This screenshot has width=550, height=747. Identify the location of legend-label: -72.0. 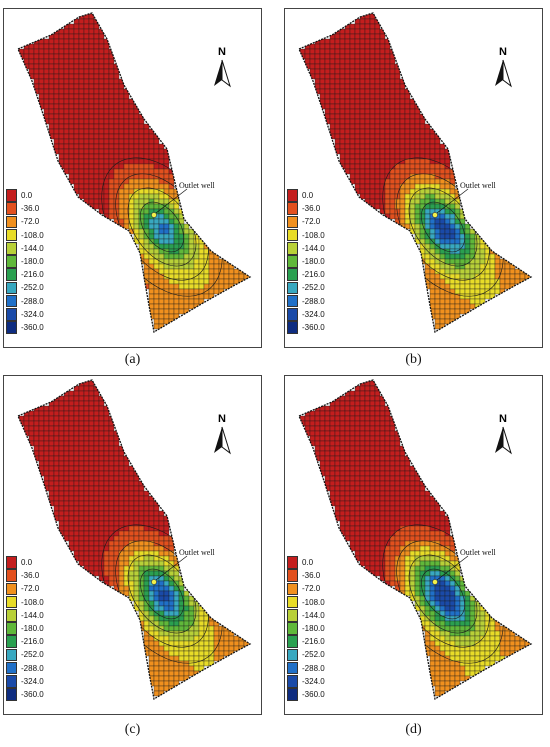
(311, 589).